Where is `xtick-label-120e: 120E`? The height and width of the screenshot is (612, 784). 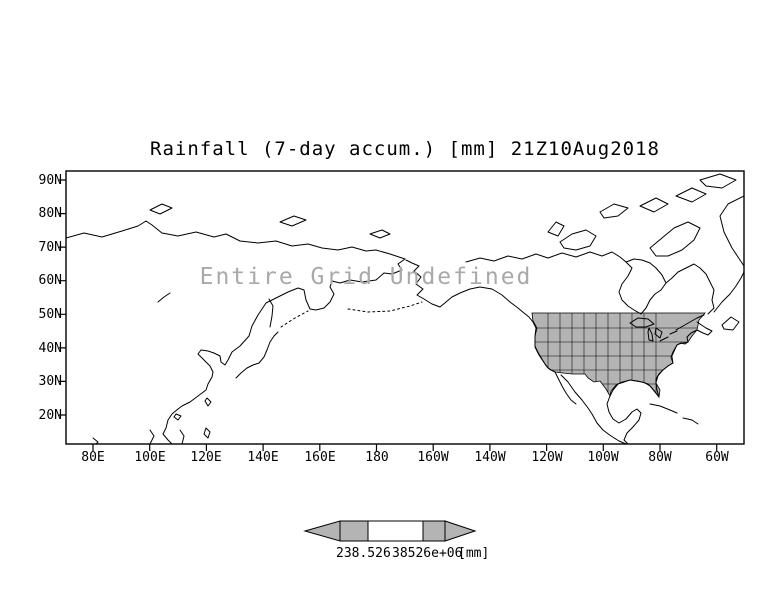 xtick-label-120e: 120E is located at coordinates (206, 457).